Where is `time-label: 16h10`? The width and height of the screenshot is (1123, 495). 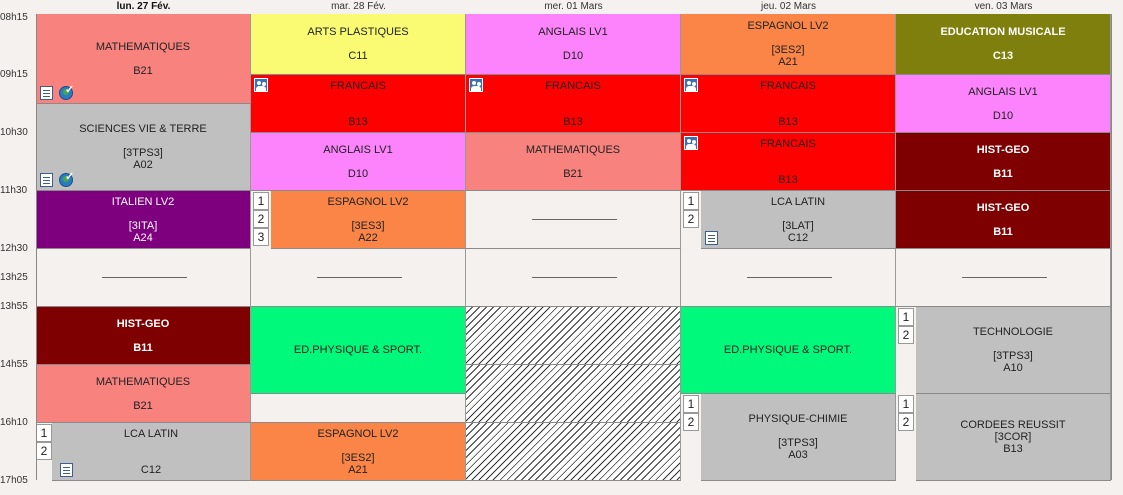
time-label: 16h10 is located at coordinates (14, 422).